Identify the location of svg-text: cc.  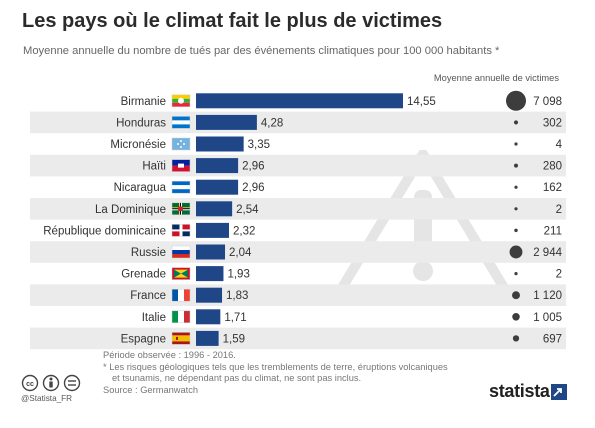
(30, 384).